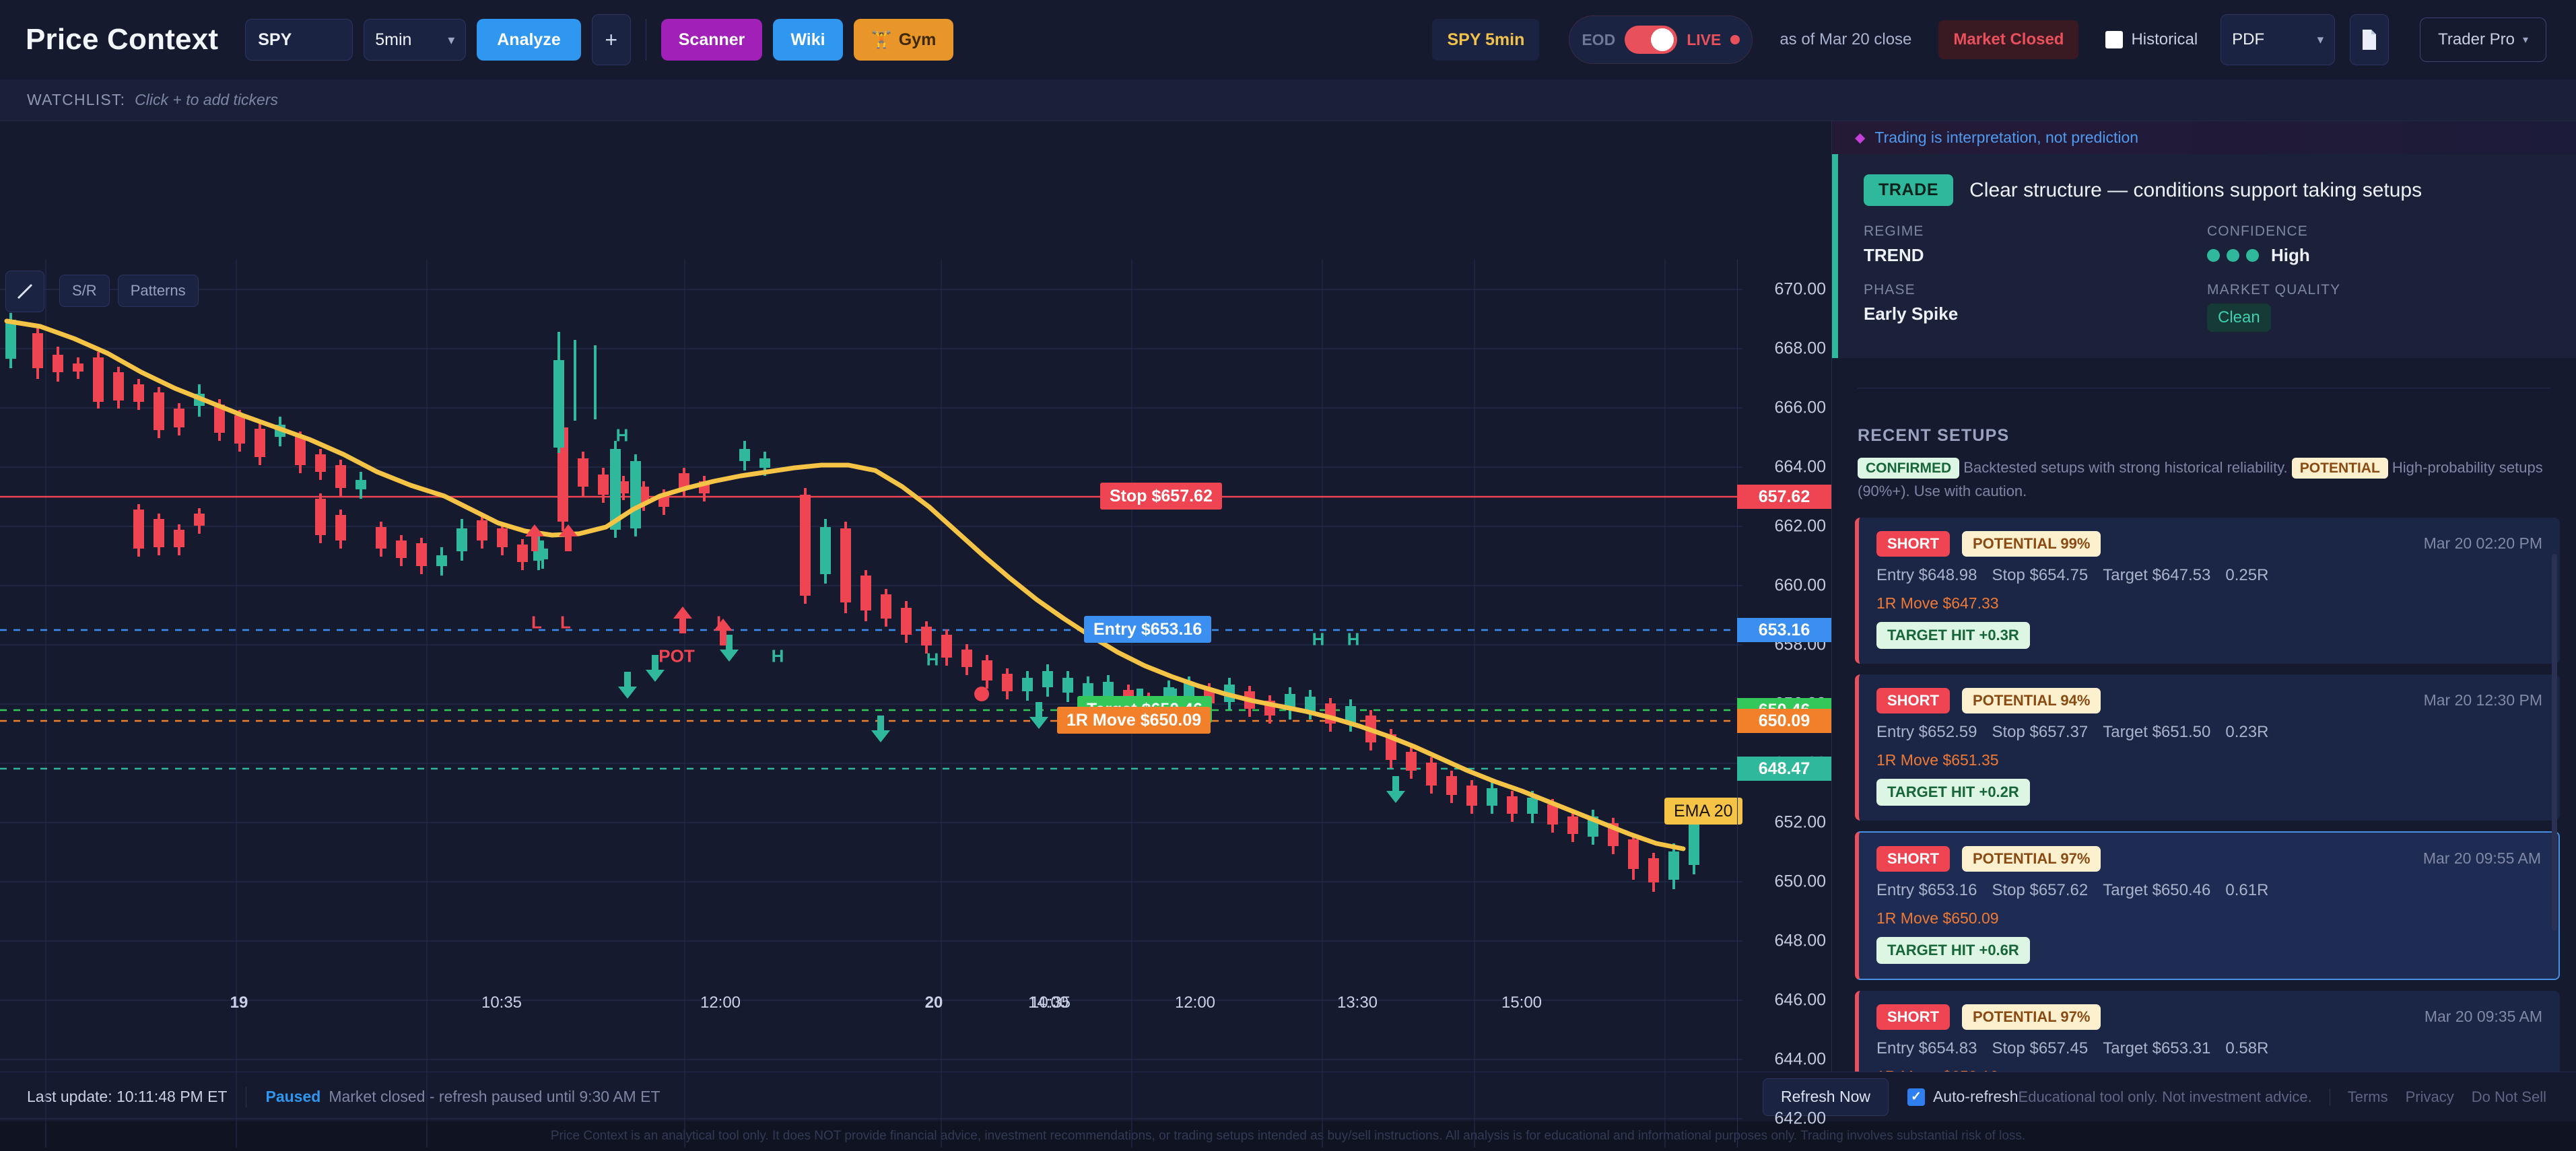 Image resolution: width=2576 pixels, height=1151 pixels. What do you see at coordinates (2290, 255) in the screenshot?
I see `confidence-value: High` at bounding box center [2290, 255].